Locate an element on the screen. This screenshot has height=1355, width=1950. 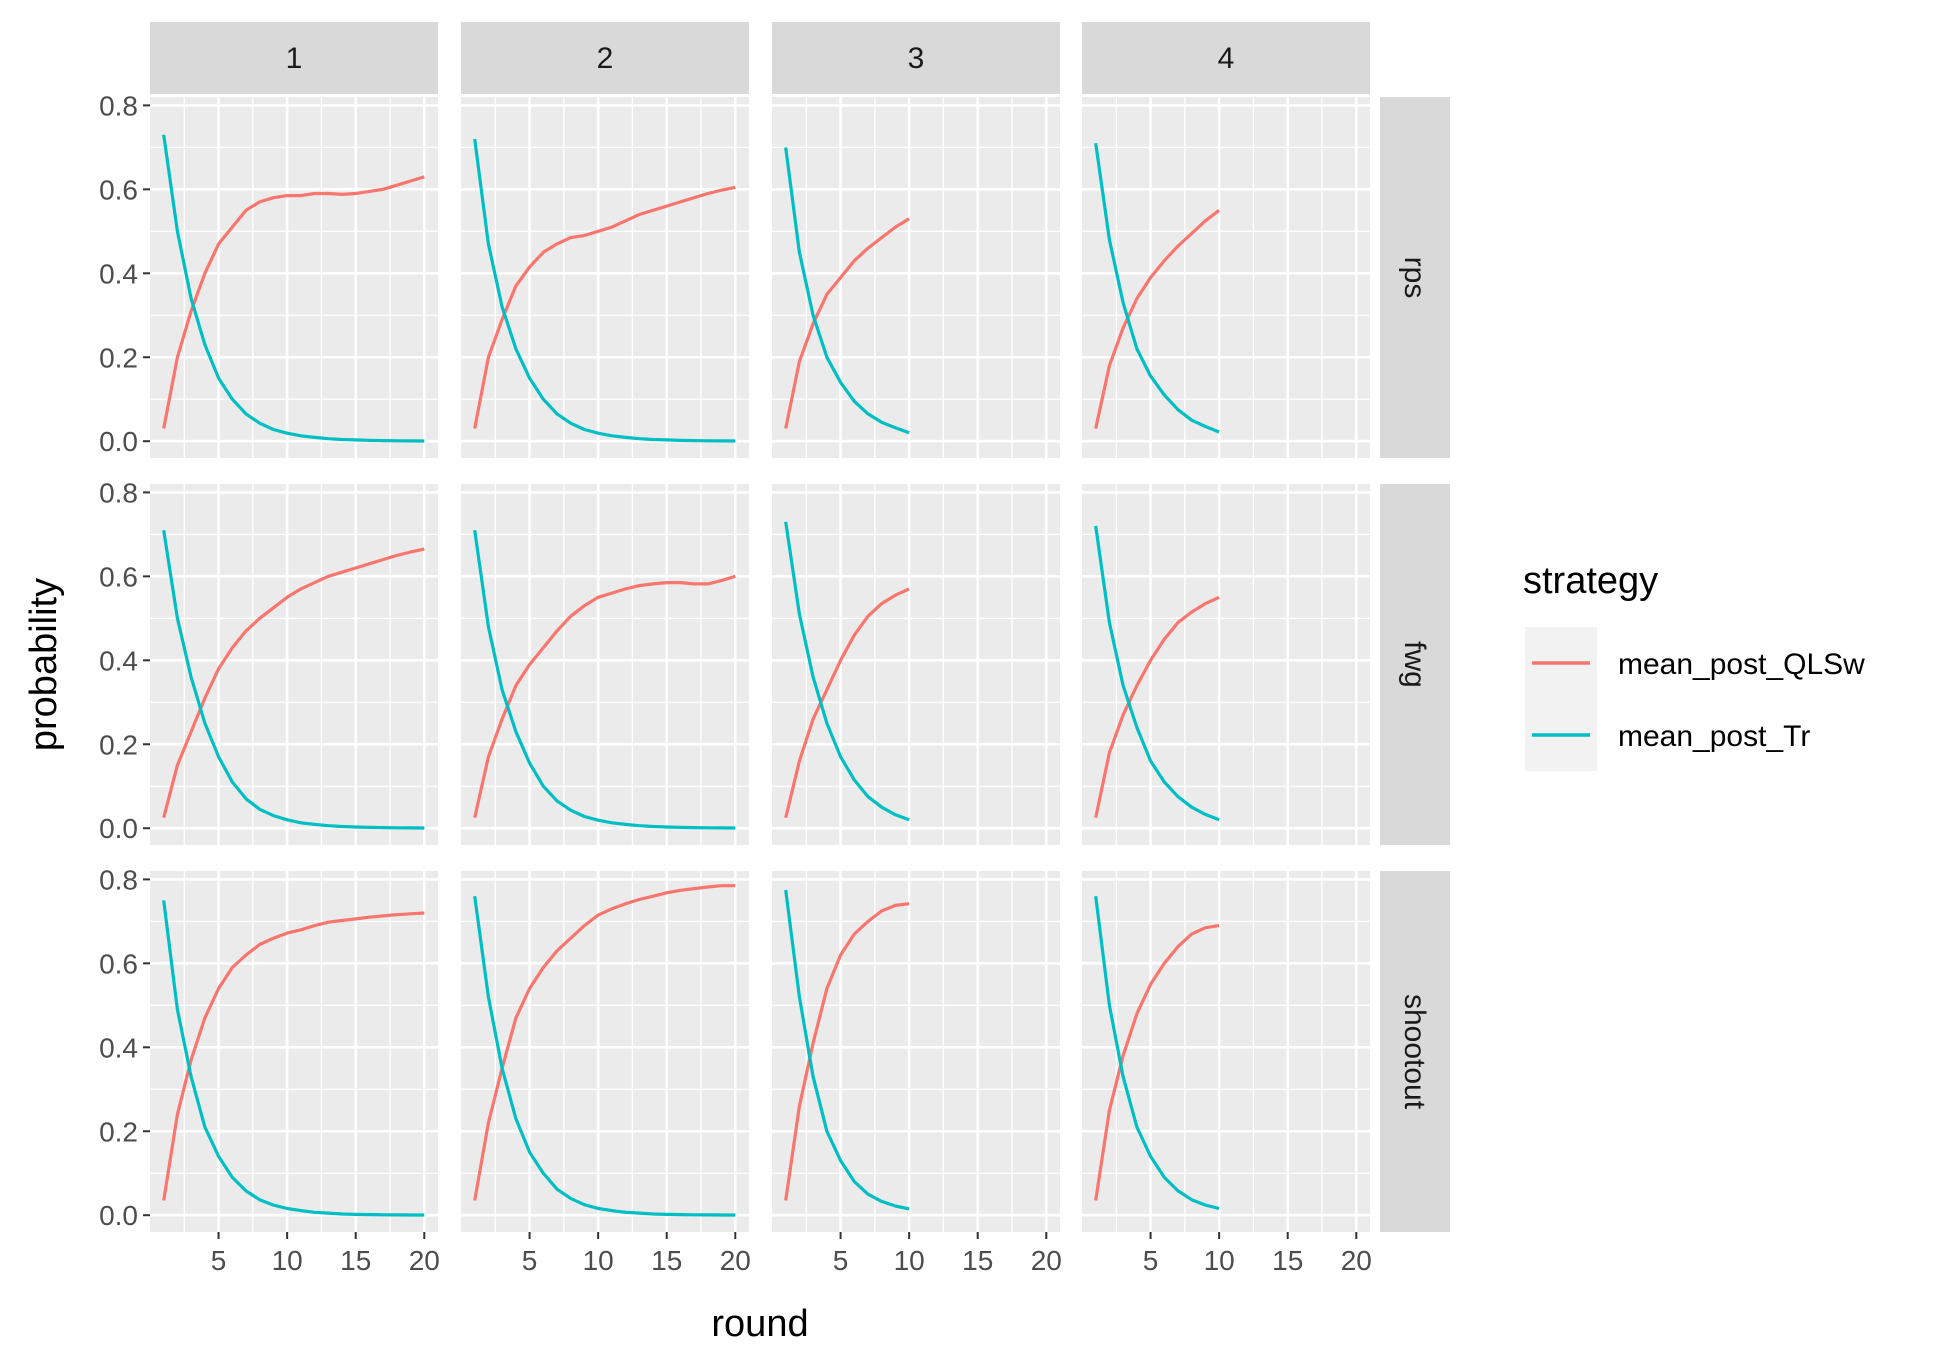
col-strip-label: 2 is located at coordinates (605, 58).